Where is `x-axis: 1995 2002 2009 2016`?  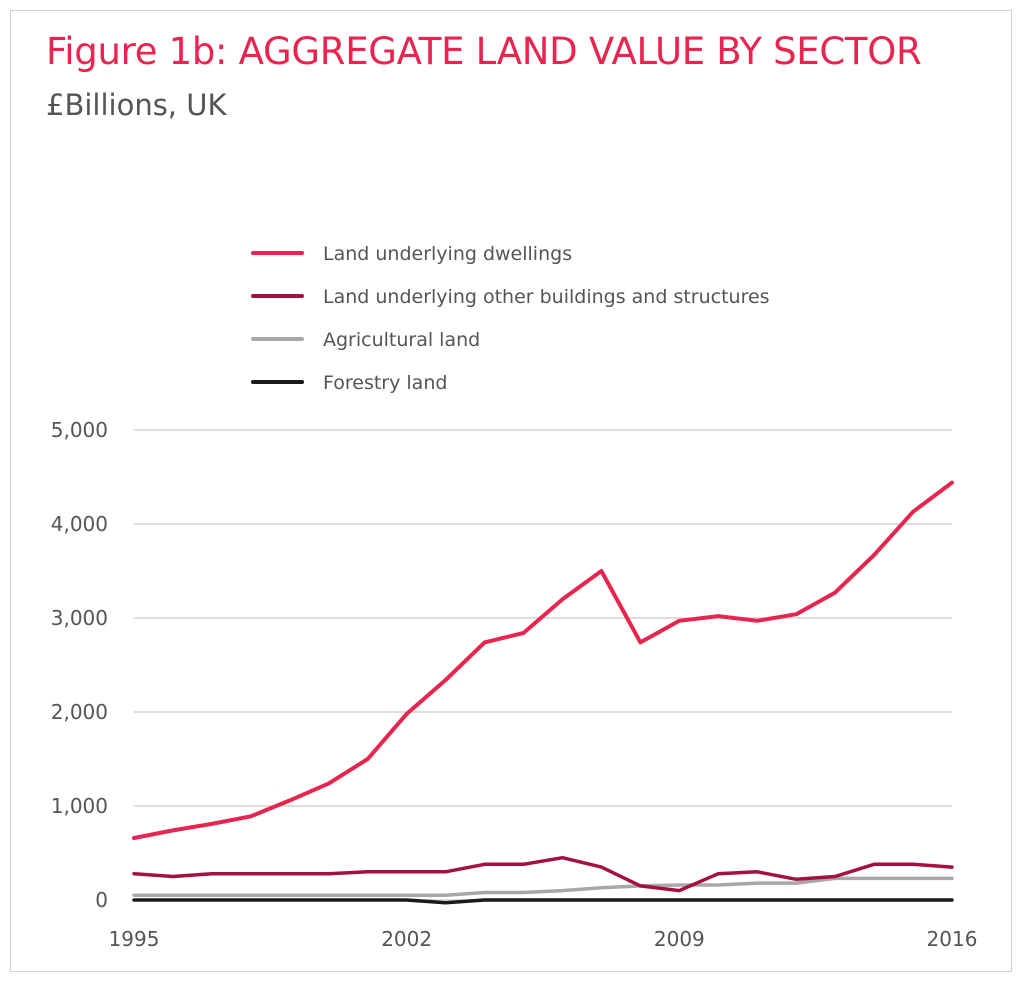 x-axis: 1995 2002 2009 2016 is located at coordinates (543, 939).